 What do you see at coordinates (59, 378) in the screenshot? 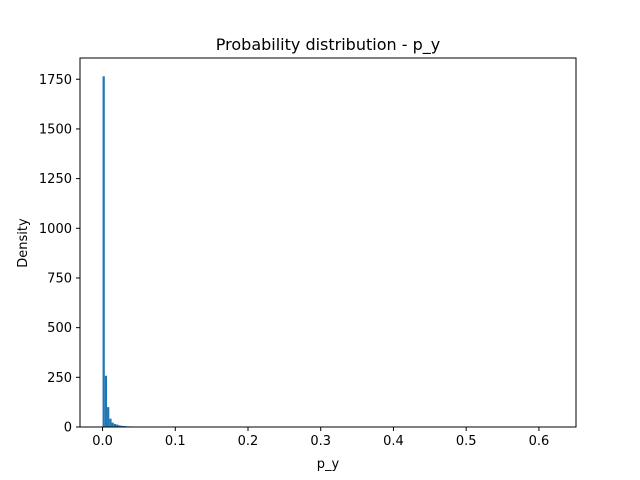
I see `y-tick-label: 250` at bounding box center [59, 378].